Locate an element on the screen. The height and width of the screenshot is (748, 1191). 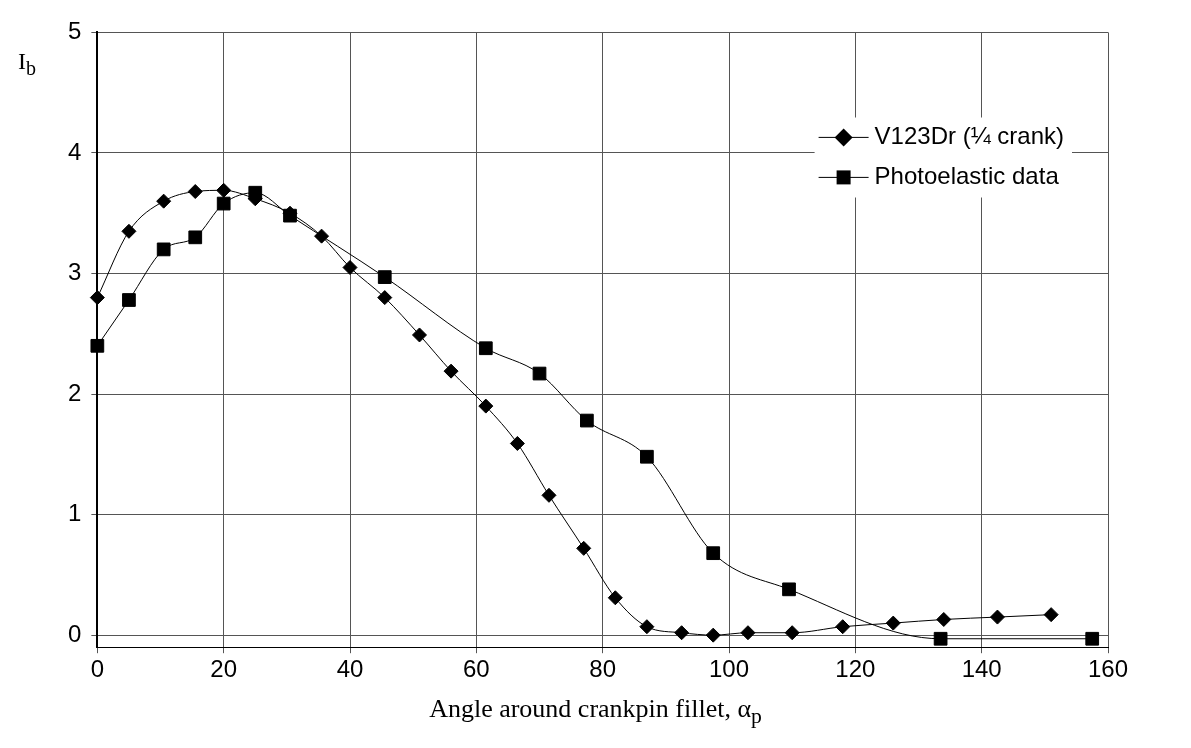
y-tick-label: 2 is located at coordinates (74, 392).